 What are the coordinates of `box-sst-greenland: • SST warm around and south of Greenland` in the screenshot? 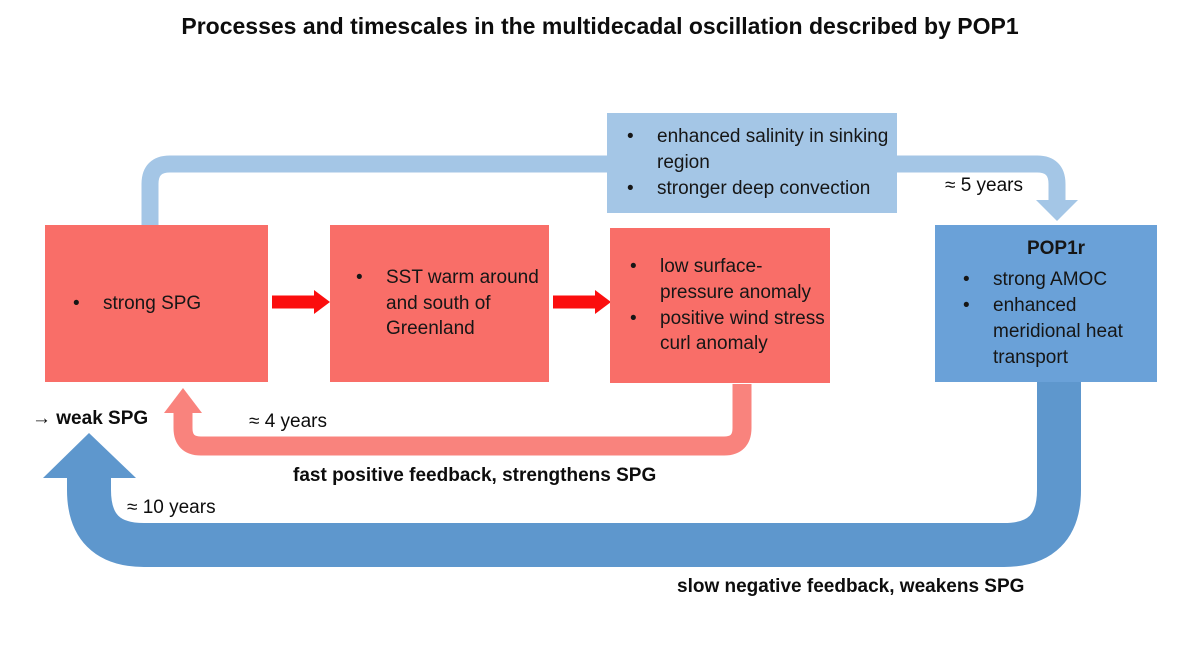 It's located at (439, 303).